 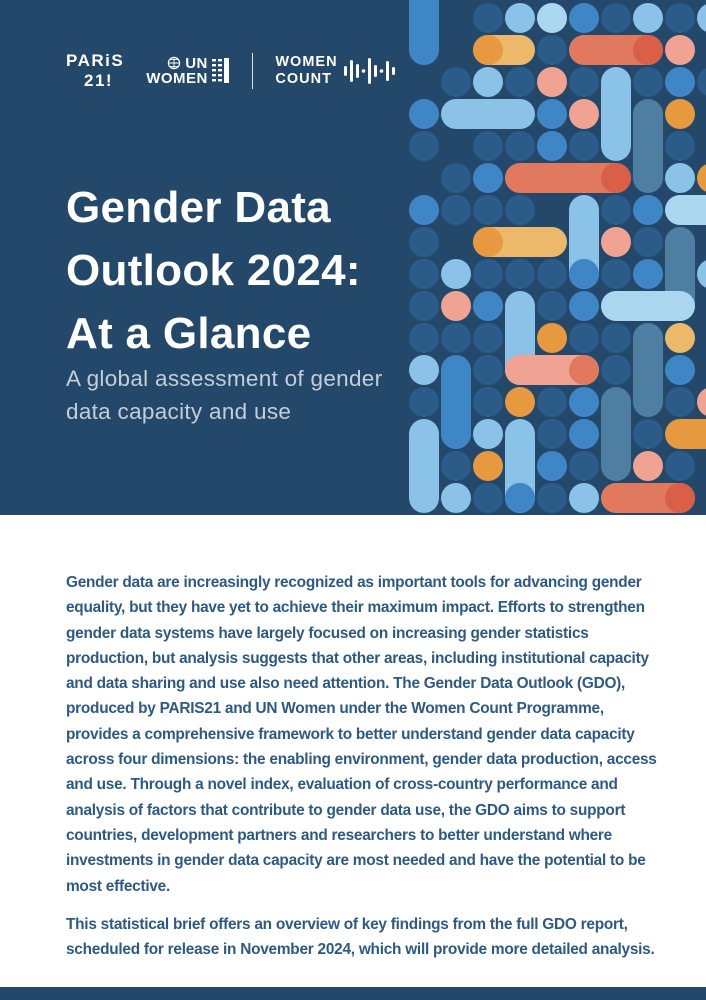 What do you see at coordinates (99, 80) in the screenshot?
I see `paris21-wordmark-bottom: 21!` at bounding box center [99, 80].